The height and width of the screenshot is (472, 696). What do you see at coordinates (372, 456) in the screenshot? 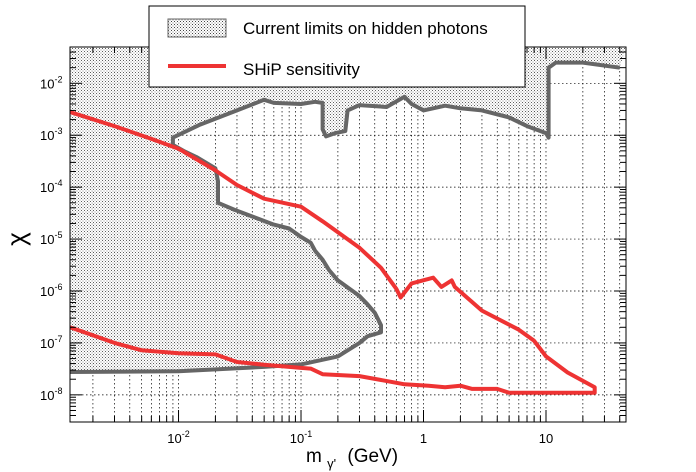
I see `x-axis-title-unit: (GeV)` at bounding box center [372, 456].